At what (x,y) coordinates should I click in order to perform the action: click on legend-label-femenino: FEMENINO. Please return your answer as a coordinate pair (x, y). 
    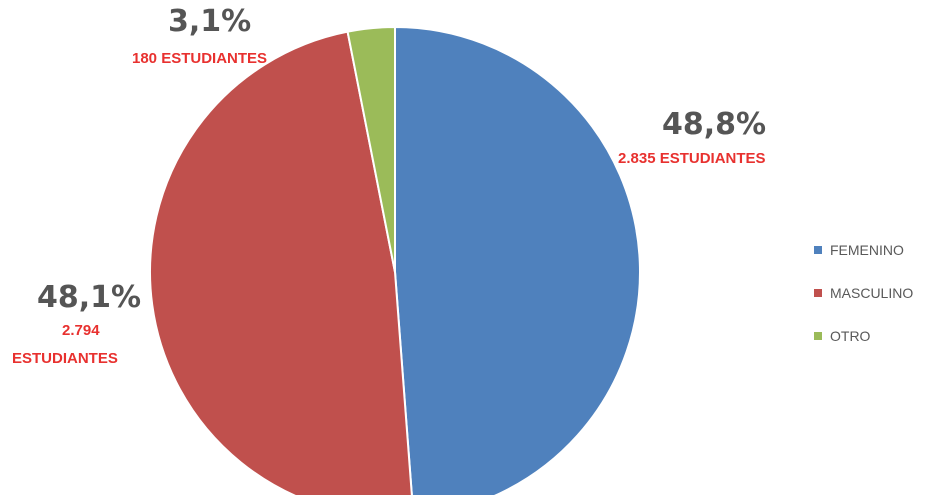
    Looking at the image, I should click on (867, 250).